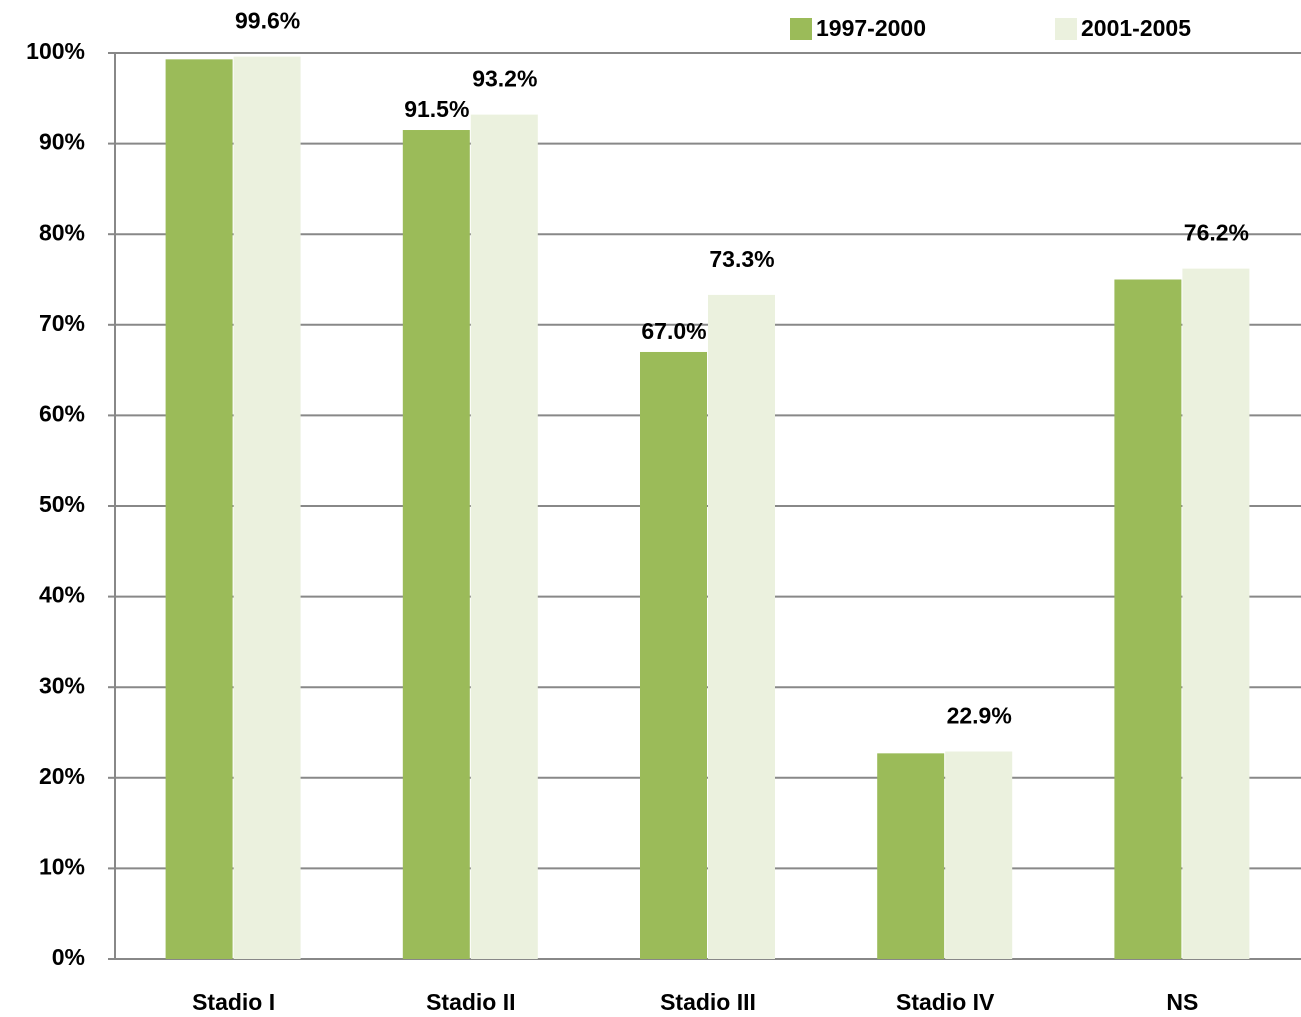 The image size is (1301, 1017). Describe the element at coordinates (979, 716) in the screenshot. I see `data-label: 22.9%` at that location.